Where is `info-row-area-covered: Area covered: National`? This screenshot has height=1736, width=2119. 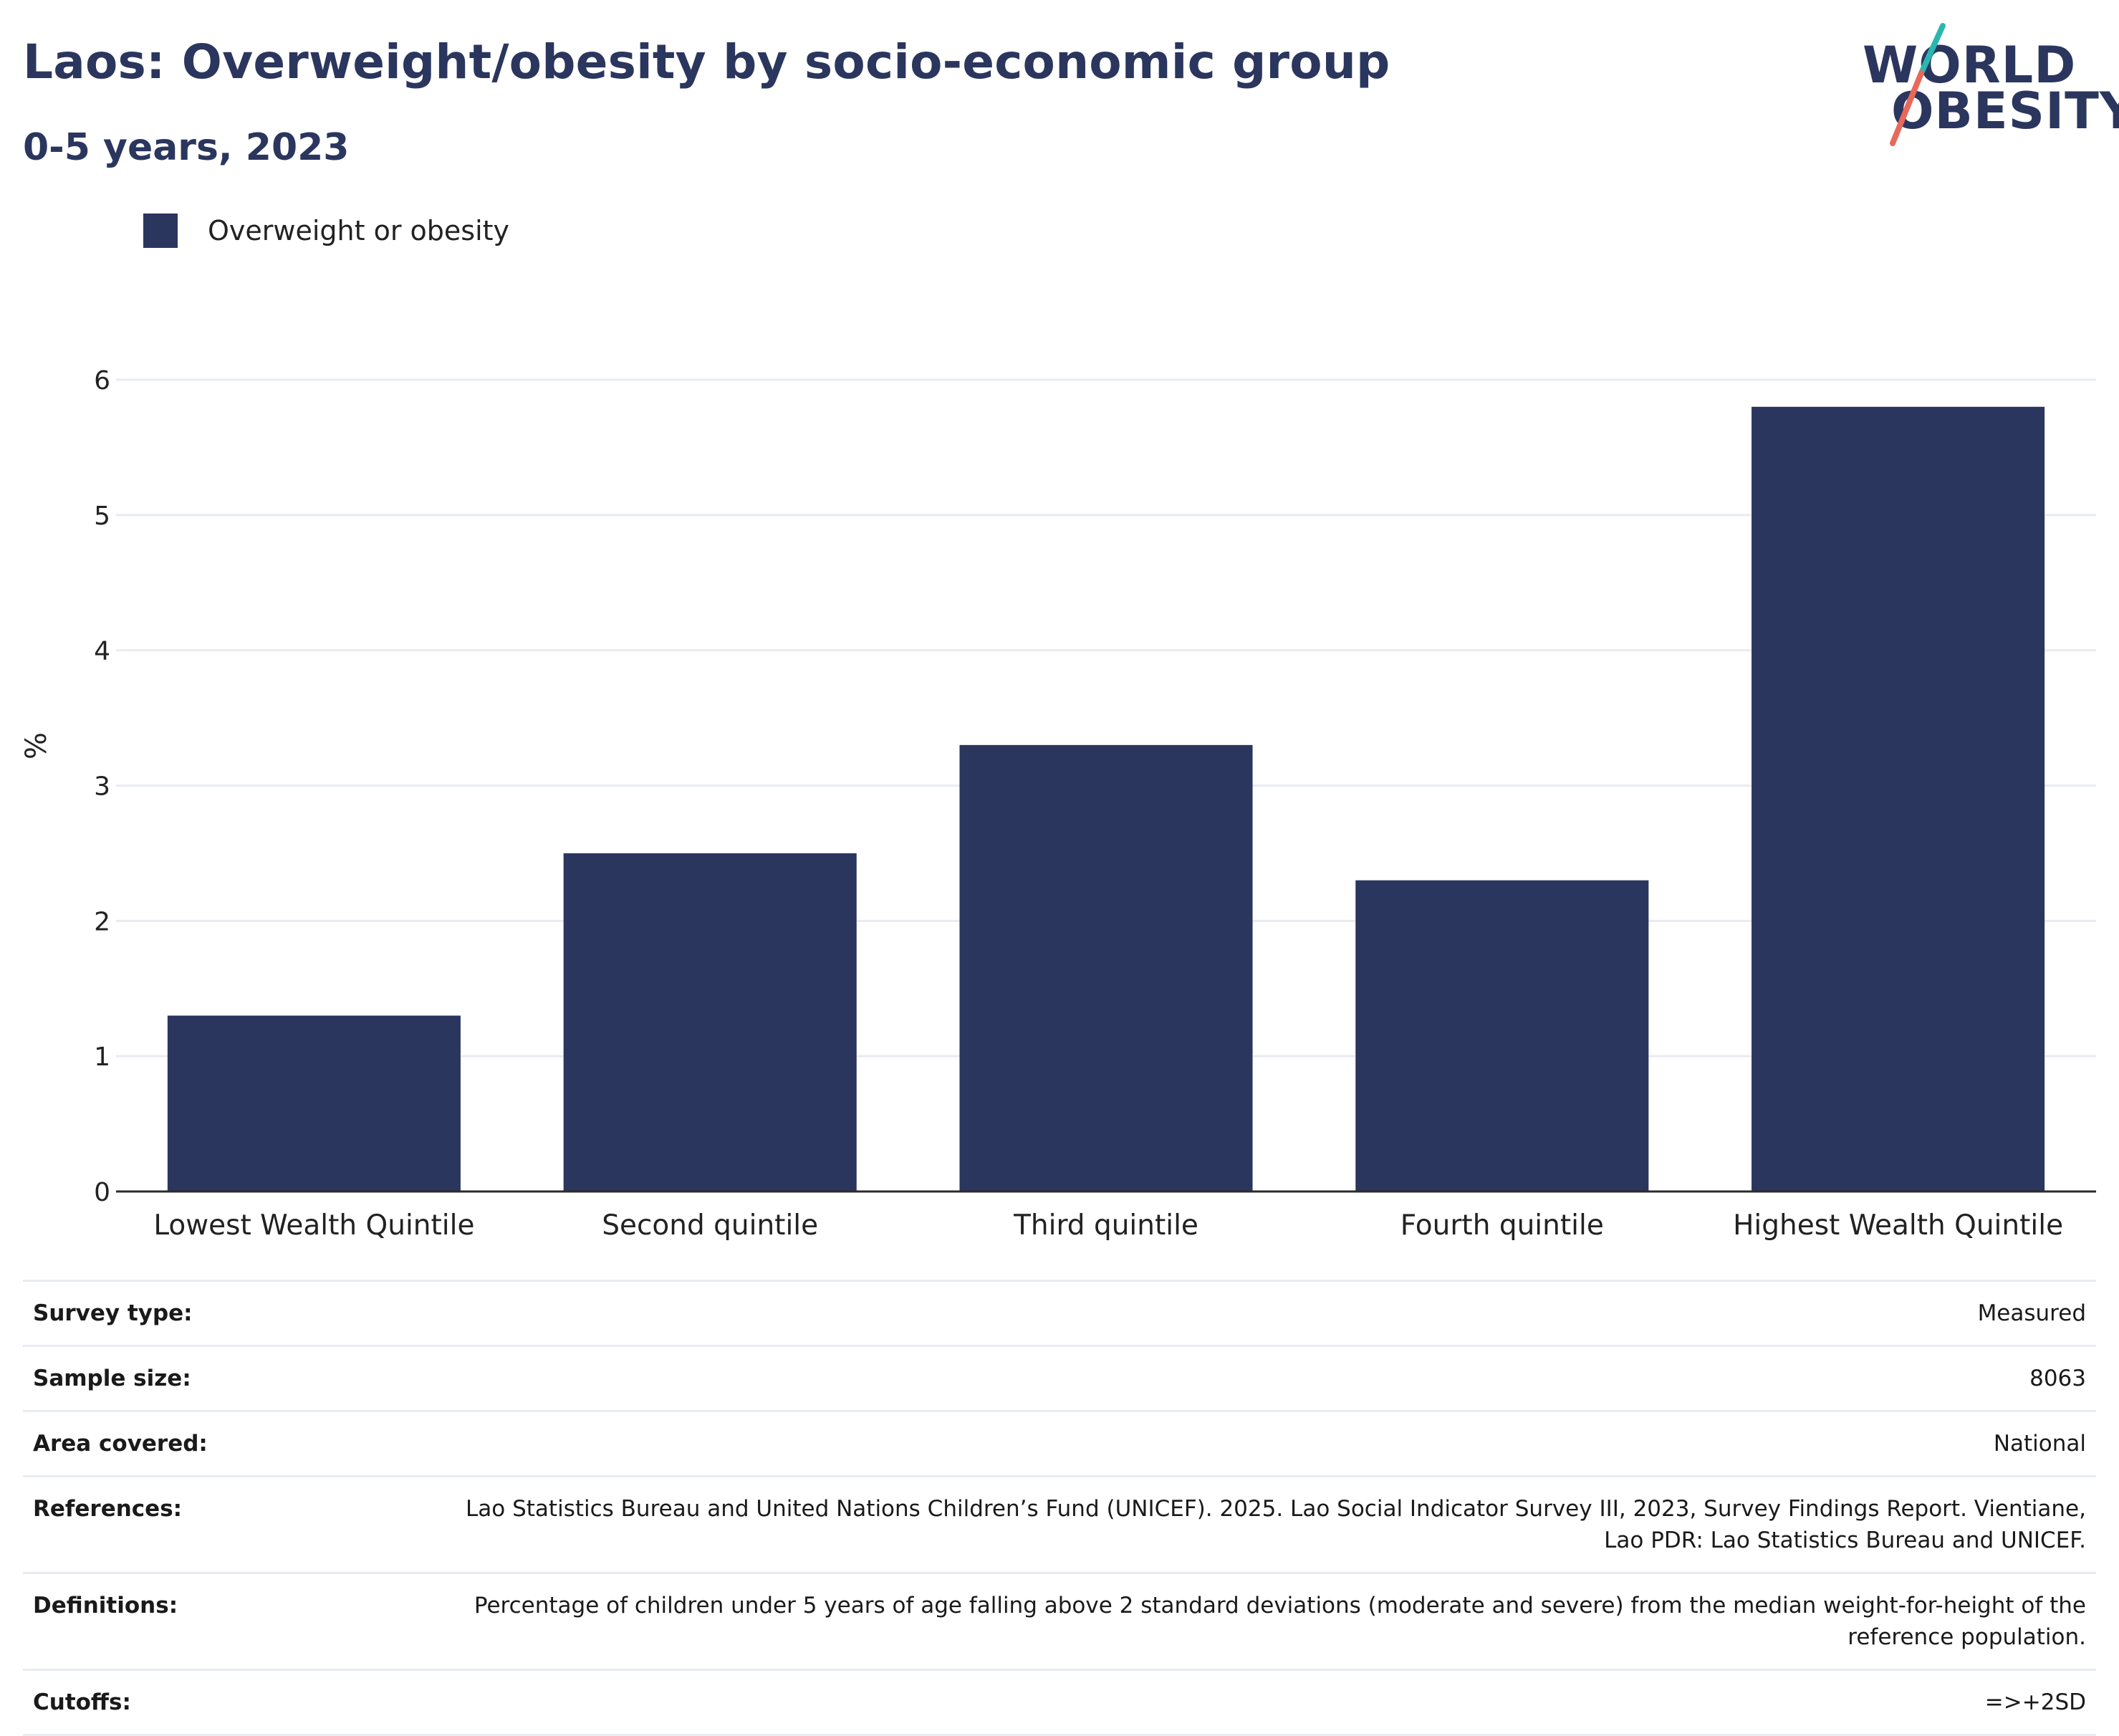
info-row-area-covered: Area covered: National is located at coordinates (1059, 1442).